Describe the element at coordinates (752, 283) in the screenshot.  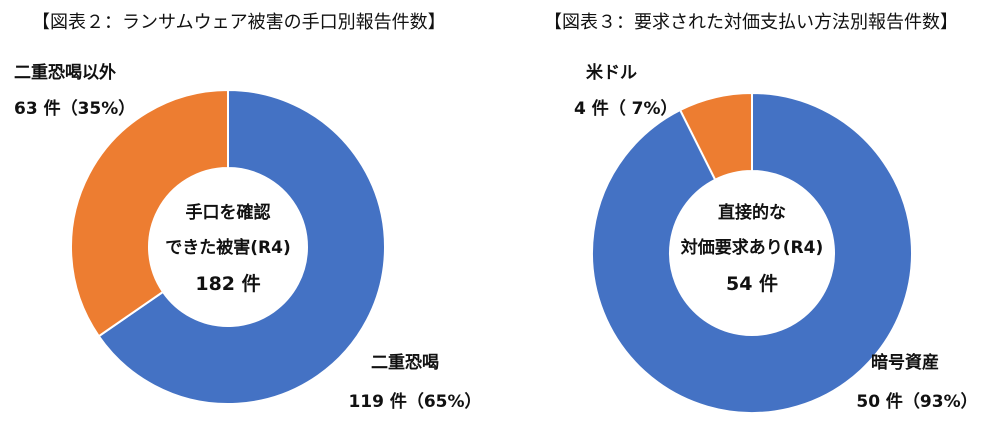
I see `center-text-line-1-2: 54 件` at that location.